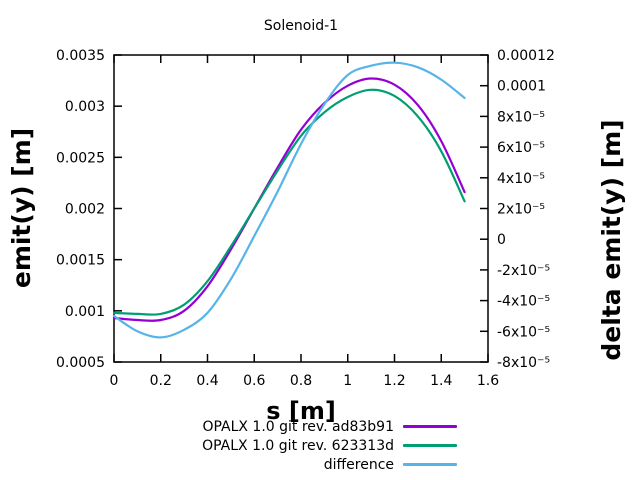 The height and width of the screenshot is (480, 640). I want to click on x-tick-label: 1.6, so click(488, 381).